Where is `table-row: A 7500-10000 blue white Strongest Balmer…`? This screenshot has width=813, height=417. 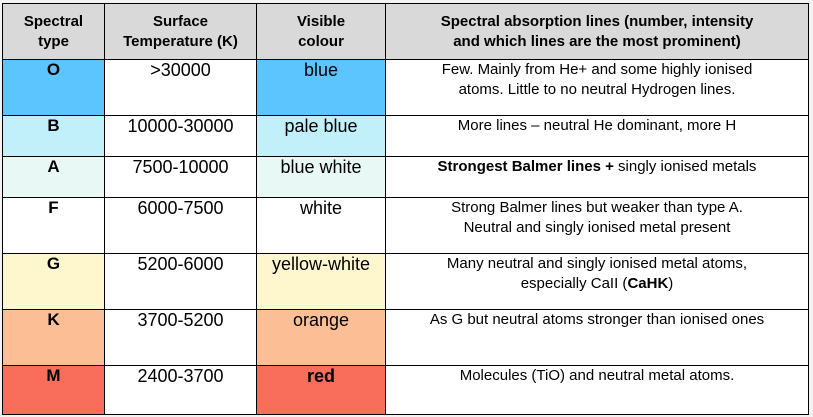 table-row: A 7500-10000 blue white Strongest Balmer… is located at coordinates (405, 177).